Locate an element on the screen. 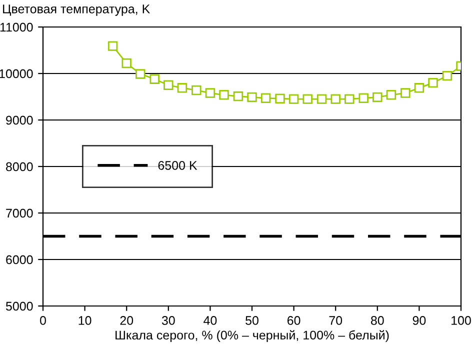  x-tick-label: 40 is located at coordinates (210, 320).